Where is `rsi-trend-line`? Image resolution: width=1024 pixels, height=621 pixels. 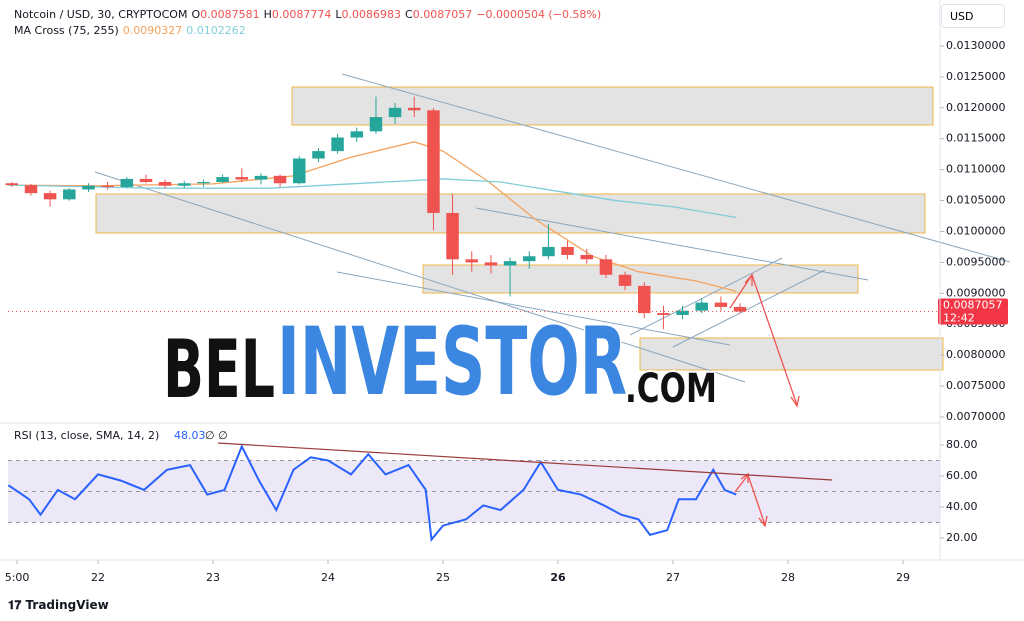
rsi-trend-line is located at coordinates (525, 461).